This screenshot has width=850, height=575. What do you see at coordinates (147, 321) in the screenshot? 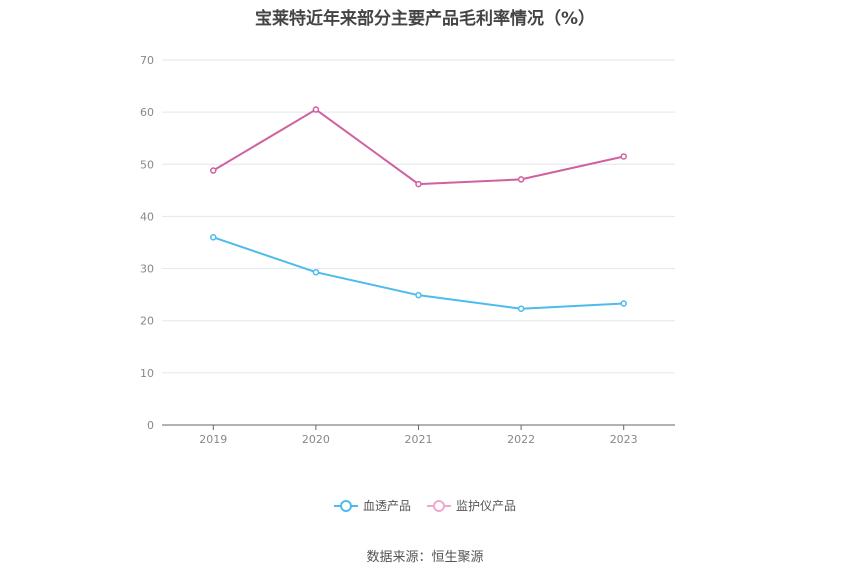
I see `y-tick-label: 20` at bounding box center [147, 321].